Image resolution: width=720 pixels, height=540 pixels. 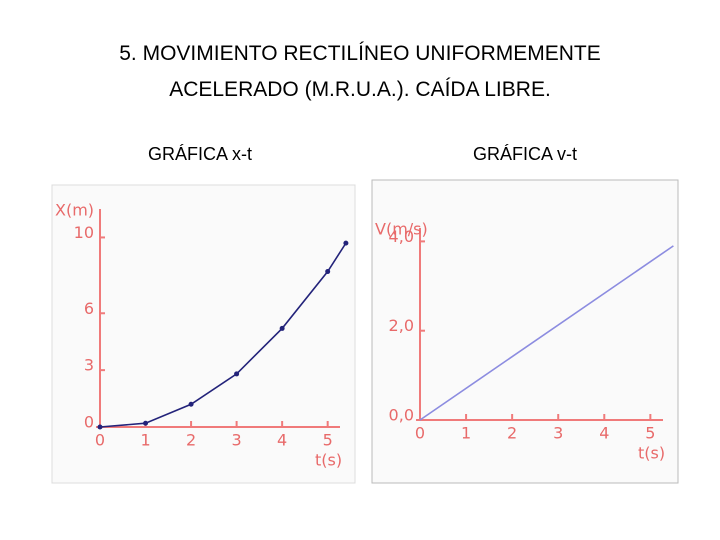 I want to click on chart-title: GRÁFICA v-t, so click(x=525, y=154).